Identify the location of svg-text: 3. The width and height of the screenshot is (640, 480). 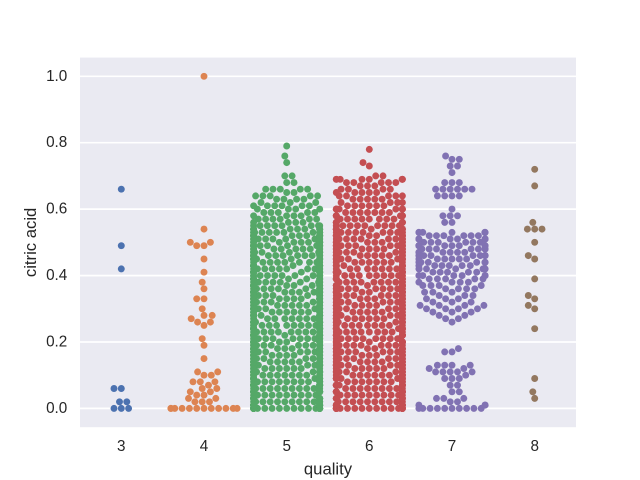
(121, 446).